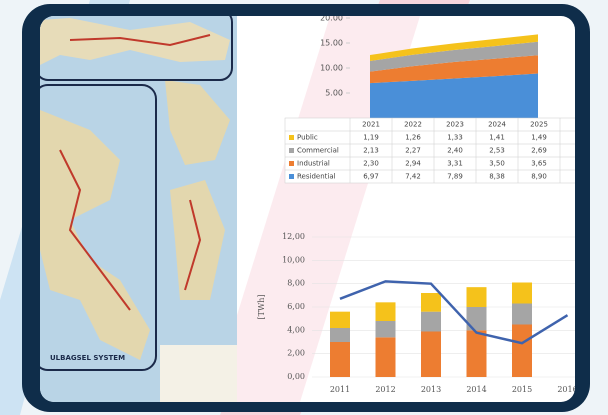 The image size is (608, 415). I want to click on table-cell: 2,53, so click(497, 151).